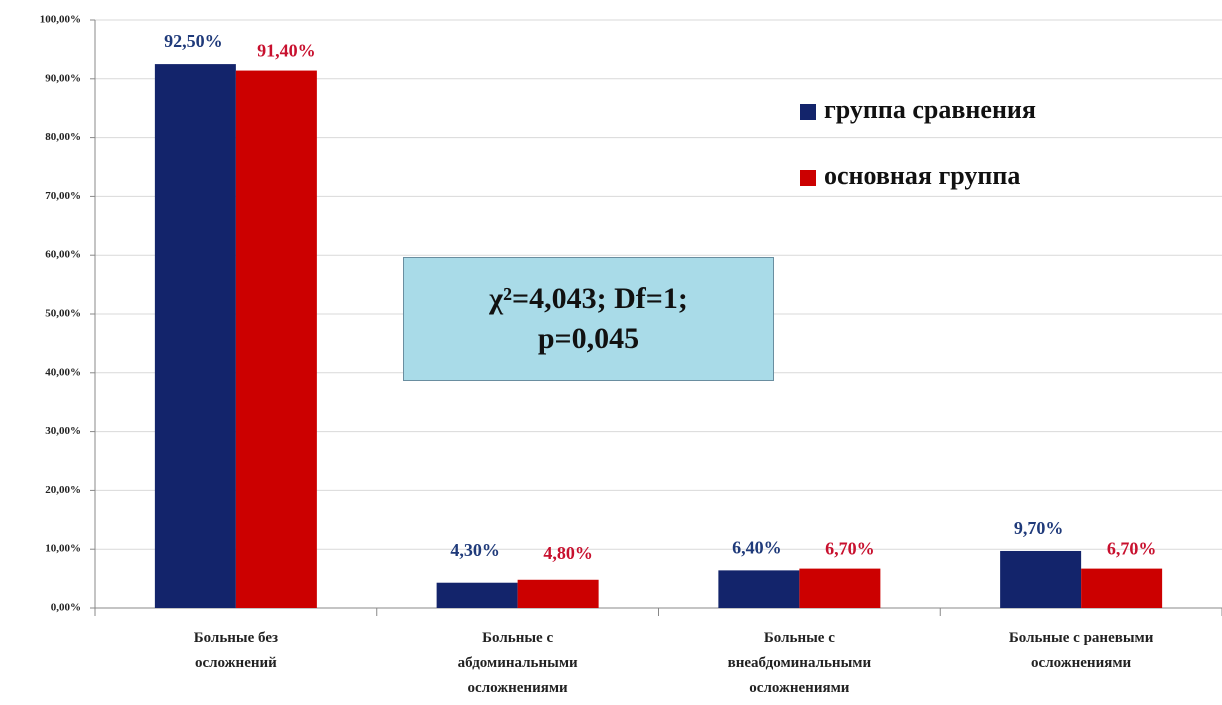 The image size is (1222, 705). I want to click on y-tick-label: 50,00%, so click(63, 314).